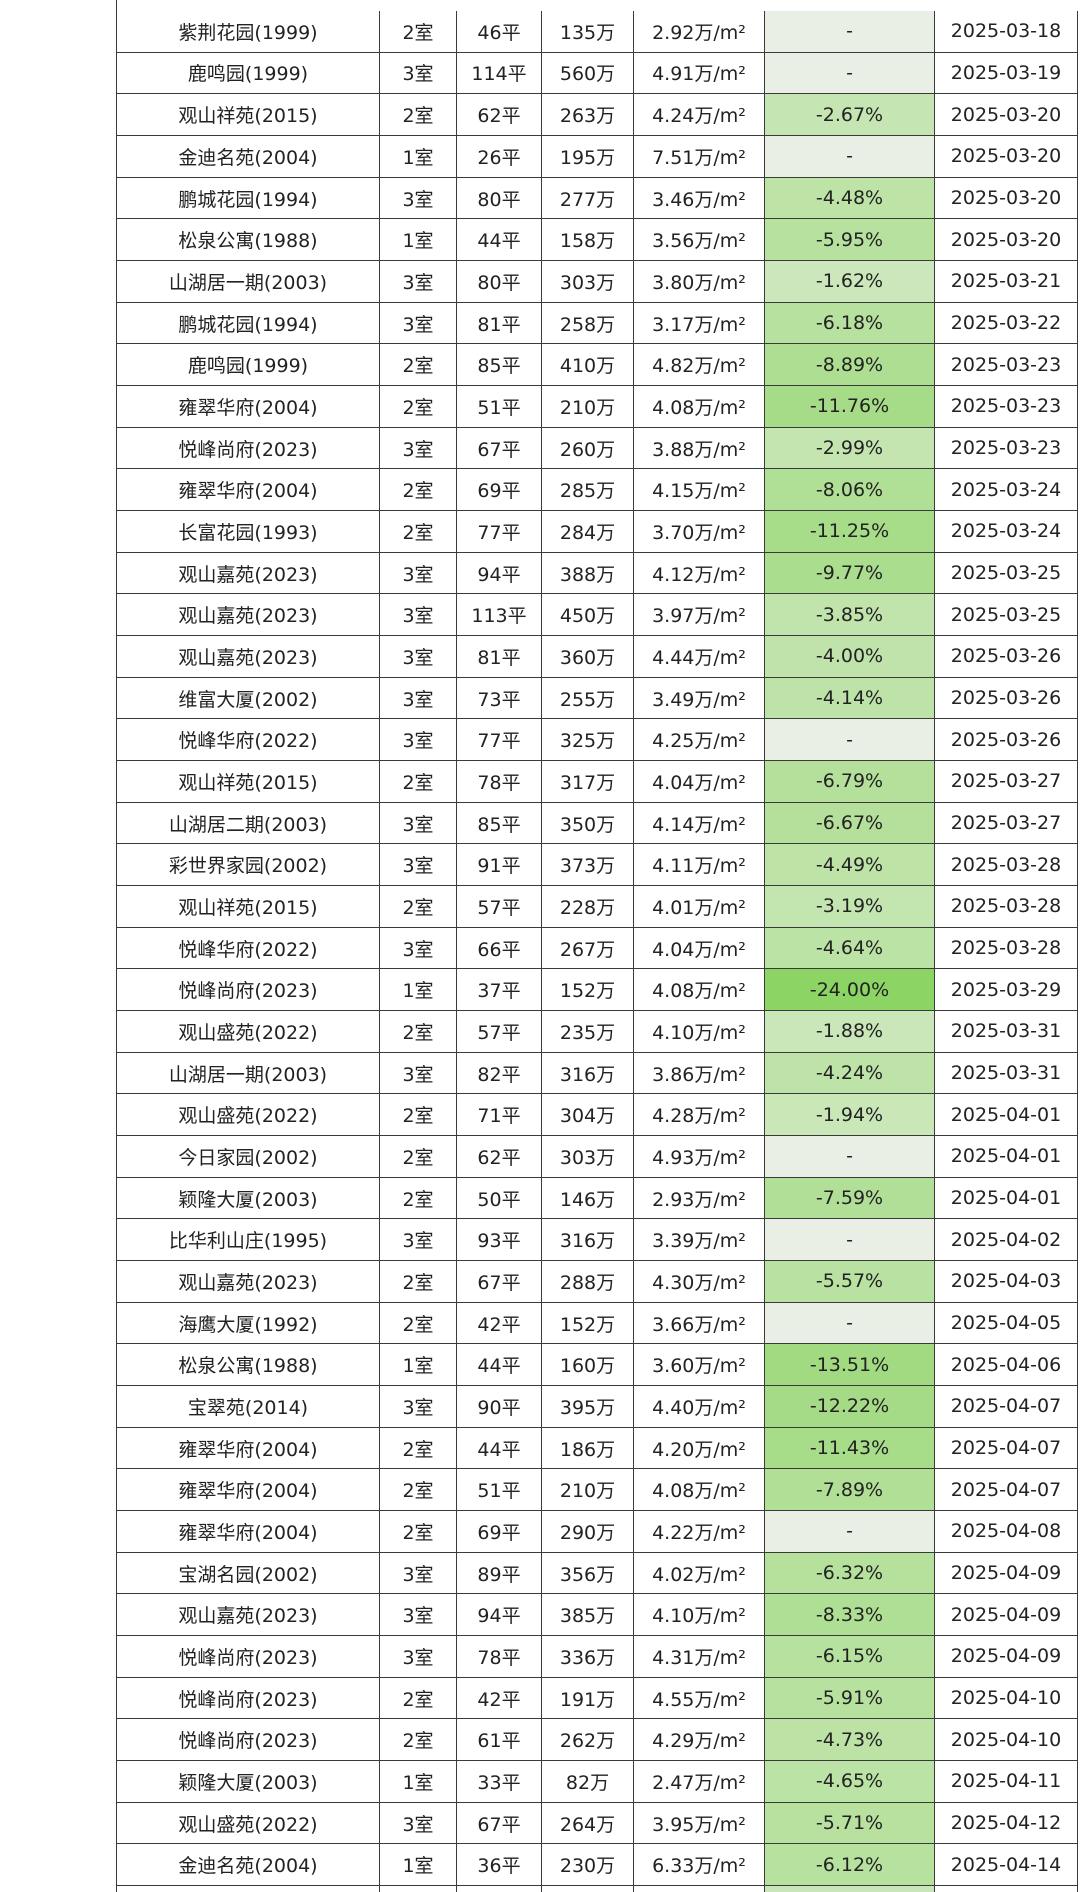  What do you see at coordinates (699, 1240) in the screenshot?
I see `unit-price-cell: 3.39万/m²` at bounding box center [699, 1240].